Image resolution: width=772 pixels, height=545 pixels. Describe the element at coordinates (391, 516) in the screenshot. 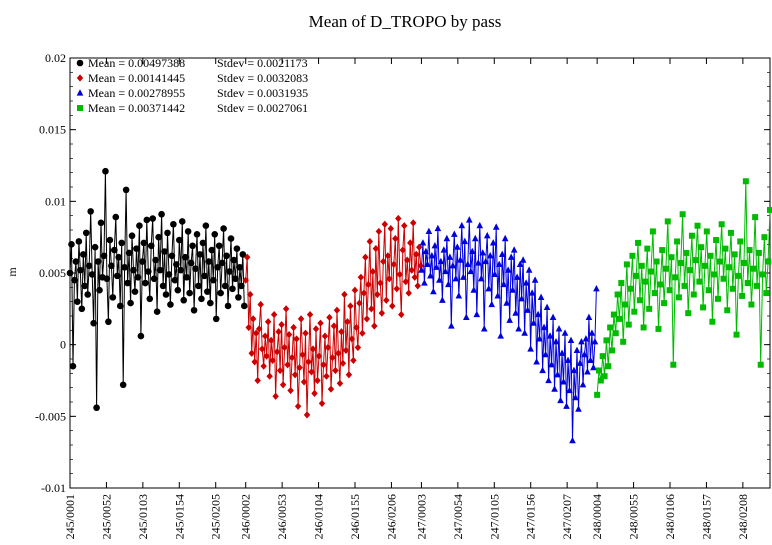

I see `x-tick-label: 246/0206` at that location.